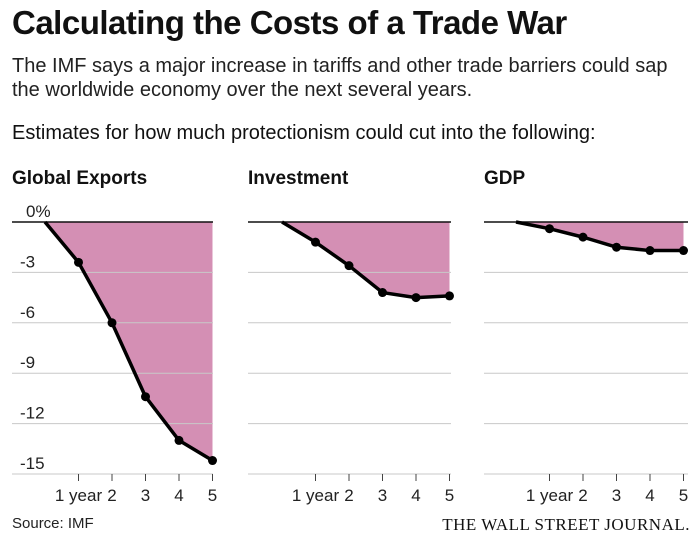  What do you see at coordinates (505, 178) in the screenshot?
I see `panel-title: GDP` at bounding box center [505, 178].